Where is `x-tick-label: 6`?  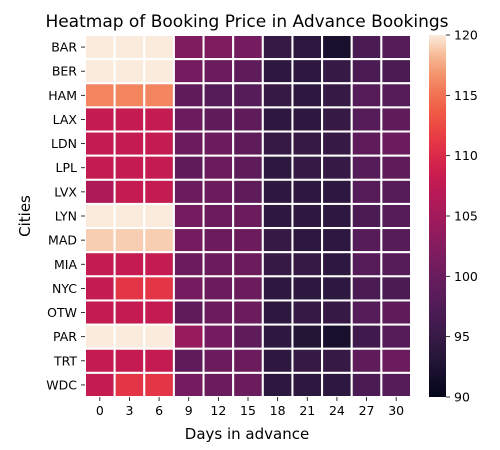
x-tick-label: 6 is located at coordinates (159, 410).